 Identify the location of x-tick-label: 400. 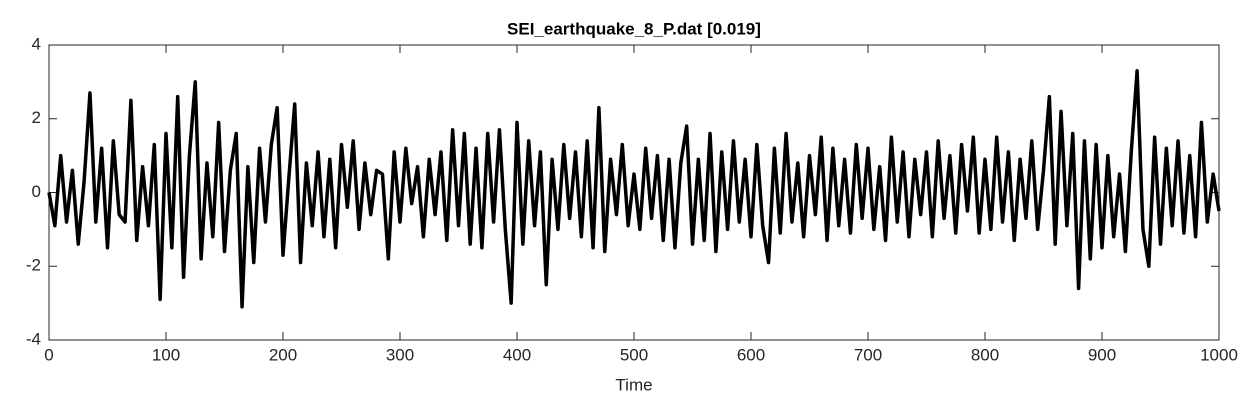
(517, 354).